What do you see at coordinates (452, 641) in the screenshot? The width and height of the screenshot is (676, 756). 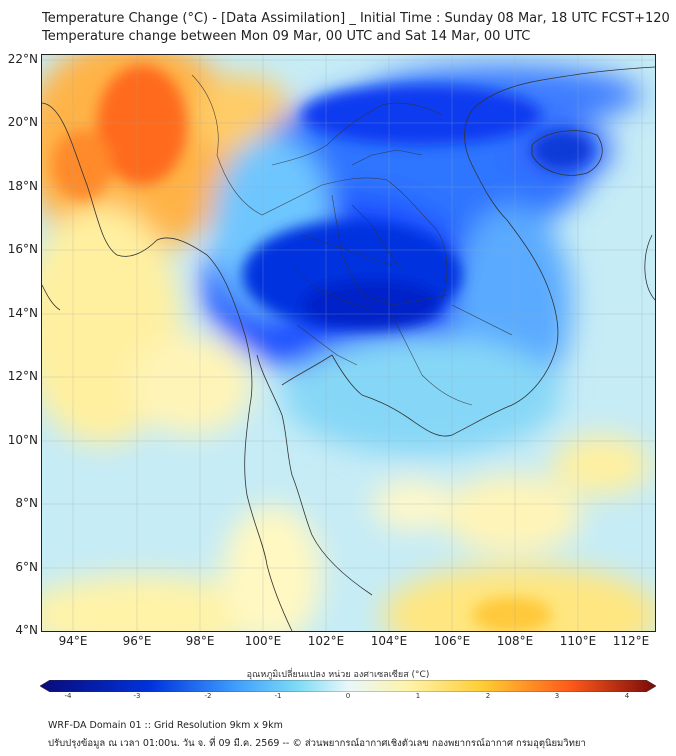 I see `lon-label-106: 106°E` at bounding box center [452, 641].